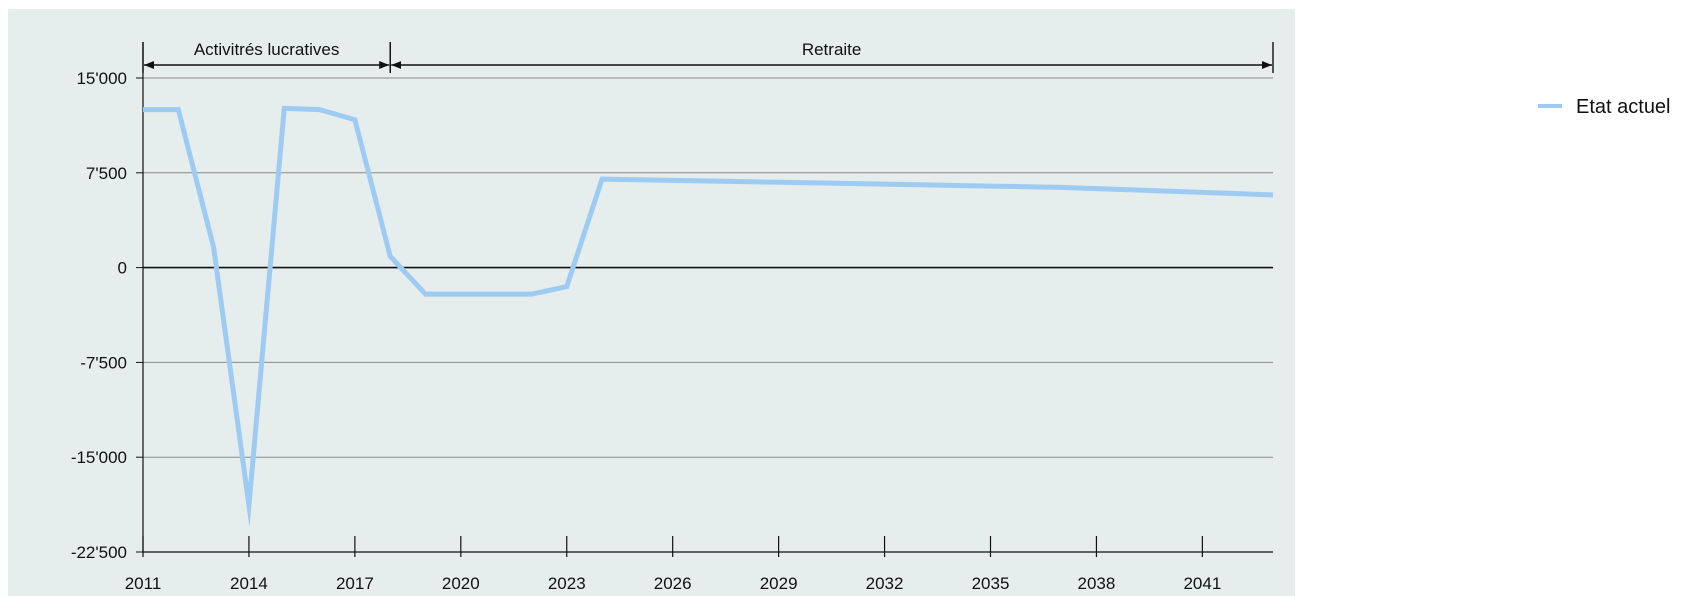 The image size is (1692, 596). What do you see at coordinates (673, 583) in the screenshot?
I see `x-tick-label: 2026` at bounding box center [673, 583].